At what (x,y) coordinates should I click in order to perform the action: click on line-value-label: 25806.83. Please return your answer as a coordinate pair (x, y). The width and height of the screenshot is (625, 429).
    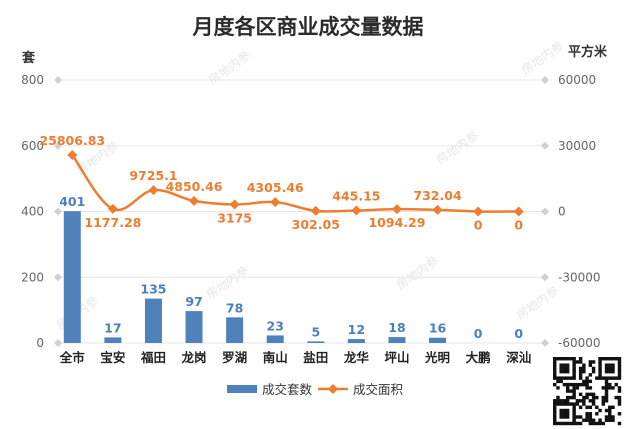
    Looking at the image, I should click on (72, 140).